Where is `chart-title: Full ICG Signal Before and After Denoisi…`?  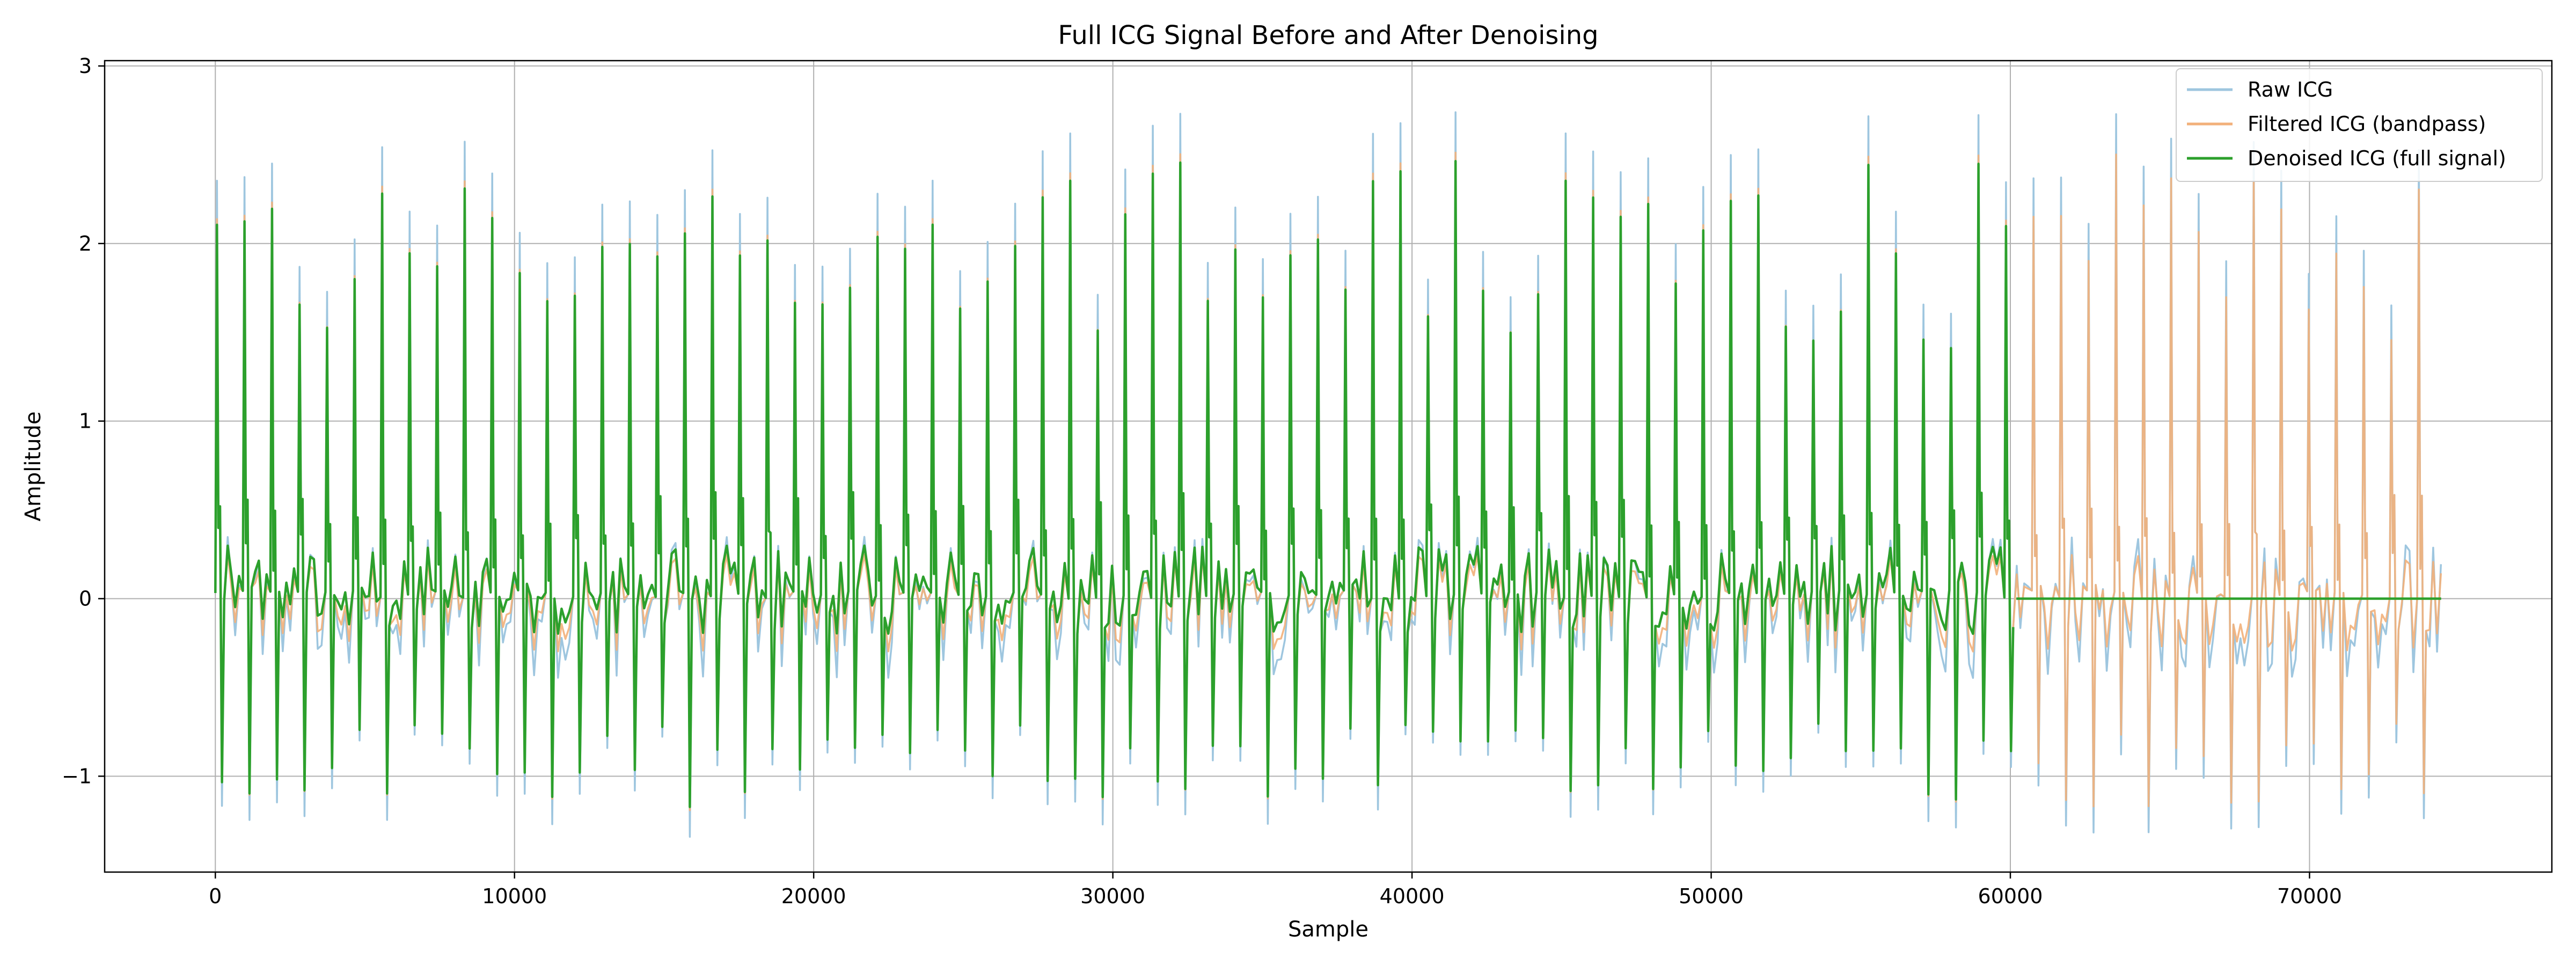
chart-title: Full ICG Signal Before and After Denoisi… is located at coordinates (1328, 35).